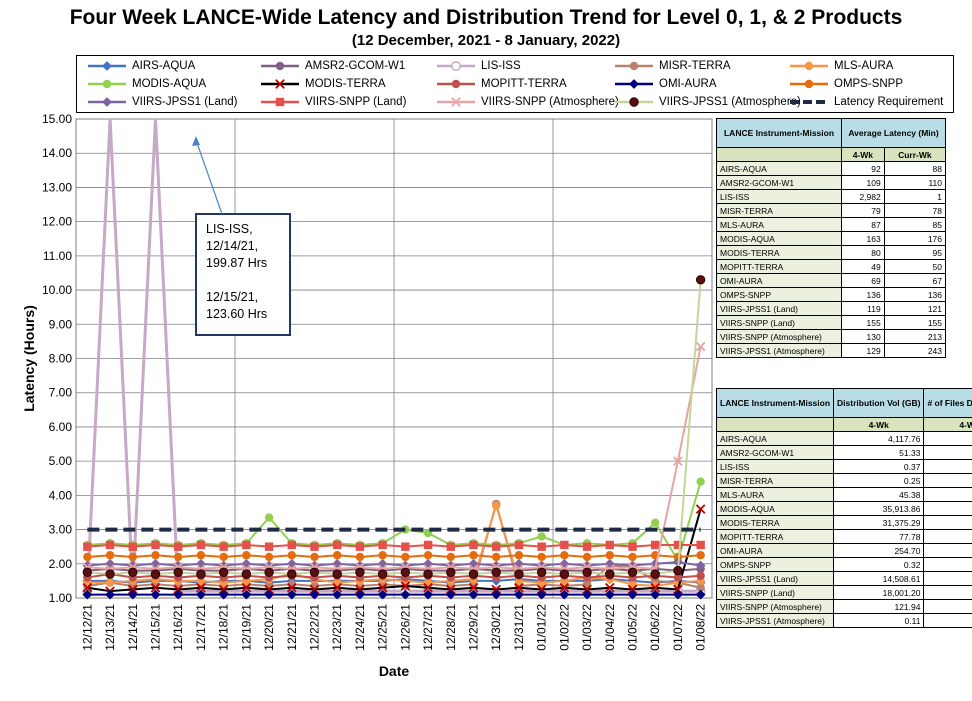 This screenshot has width=972, height=701. Describe the element at coordinates (524, 84) in the screenshot. I see `legend-label: MOPITT-TERRA` at that location.